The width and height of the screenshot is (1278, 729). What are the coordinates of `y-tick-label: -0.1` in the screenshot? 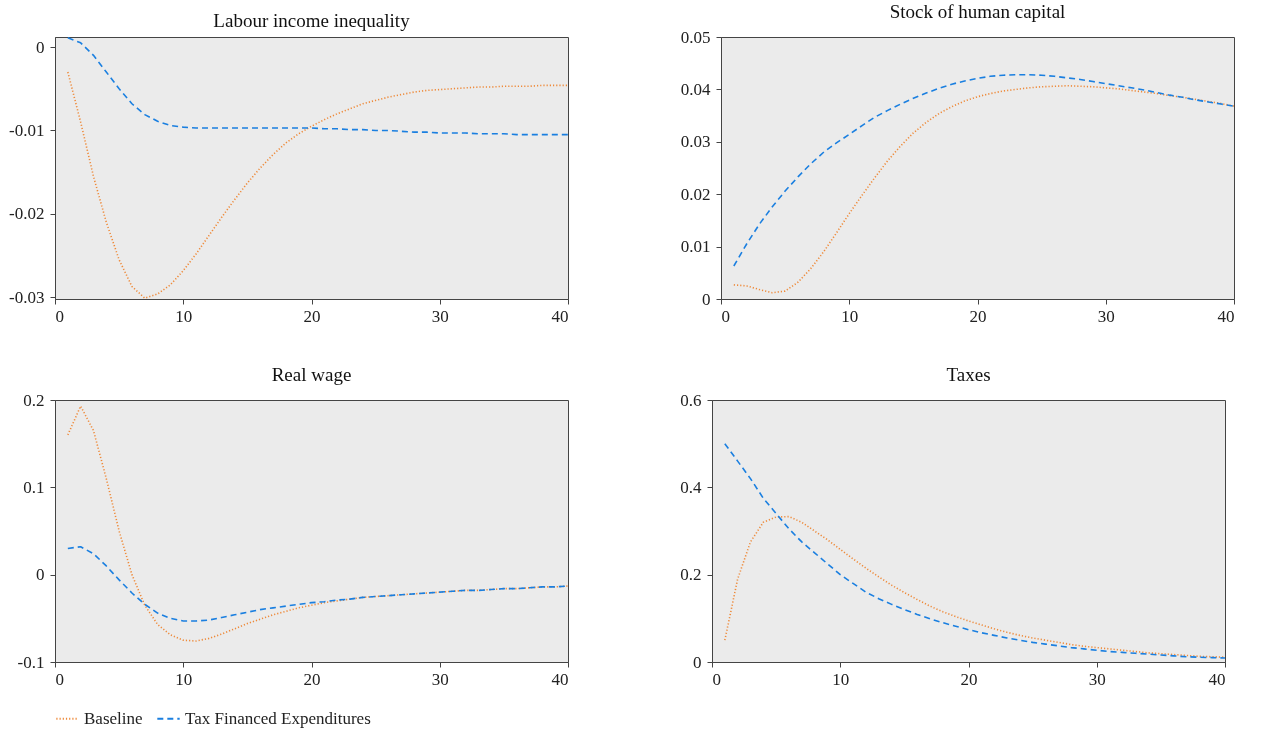 It's located at (31, 662).